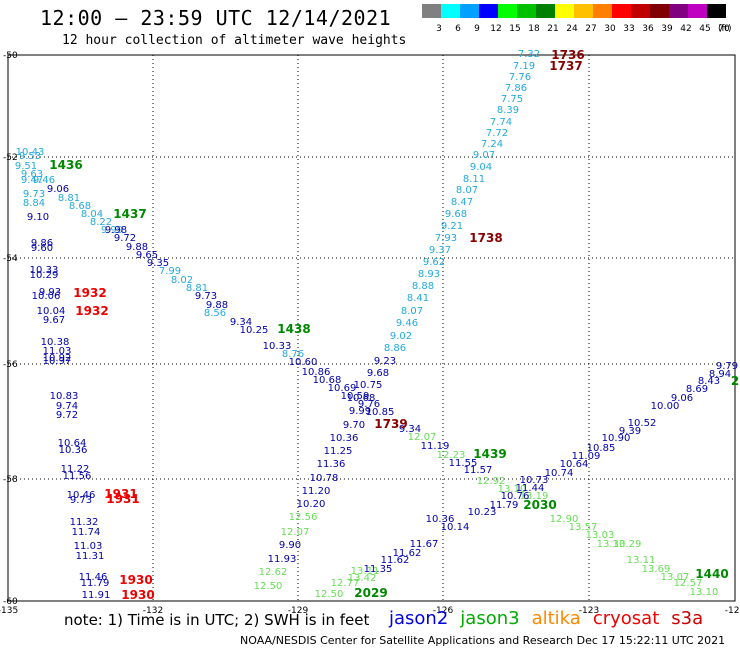 The height and width of the screenshot is (650, 740). Describe the element at coordinates (656, 569) in the screenshot. I see `wave-height-label: 13.69` at that location.